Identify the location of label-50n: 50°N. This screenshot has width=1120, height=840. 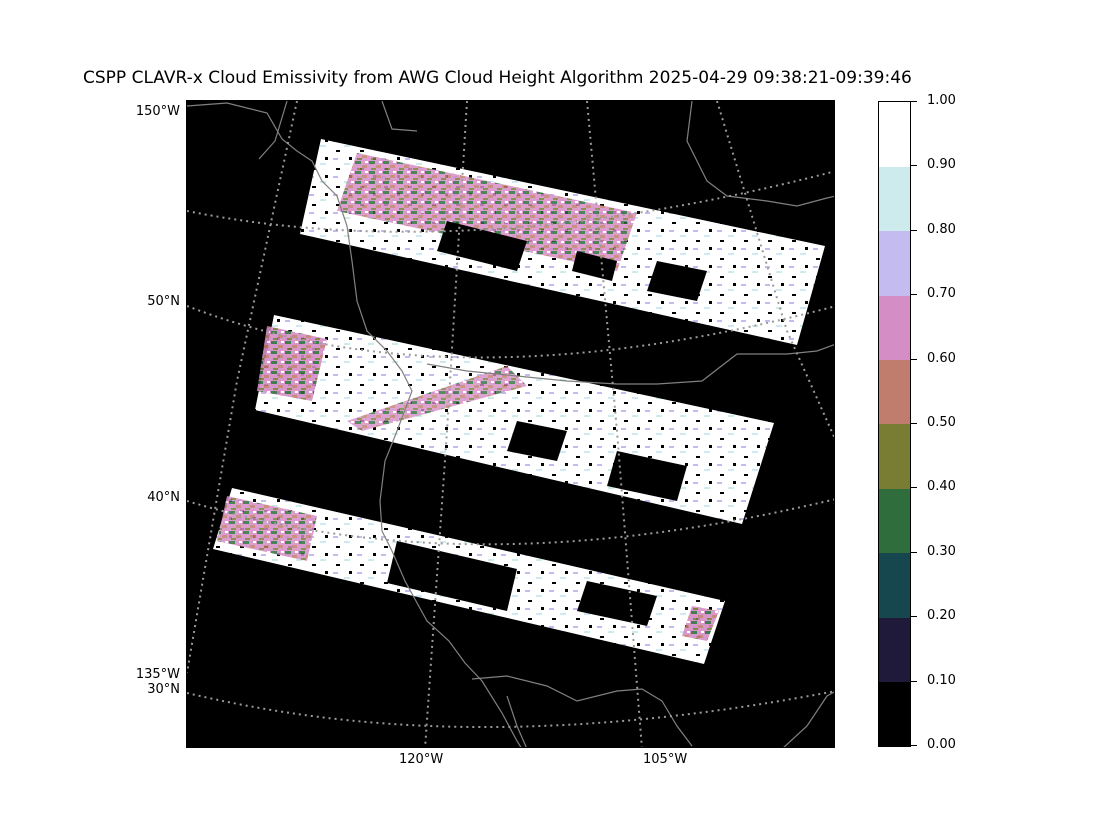
(163, 301).